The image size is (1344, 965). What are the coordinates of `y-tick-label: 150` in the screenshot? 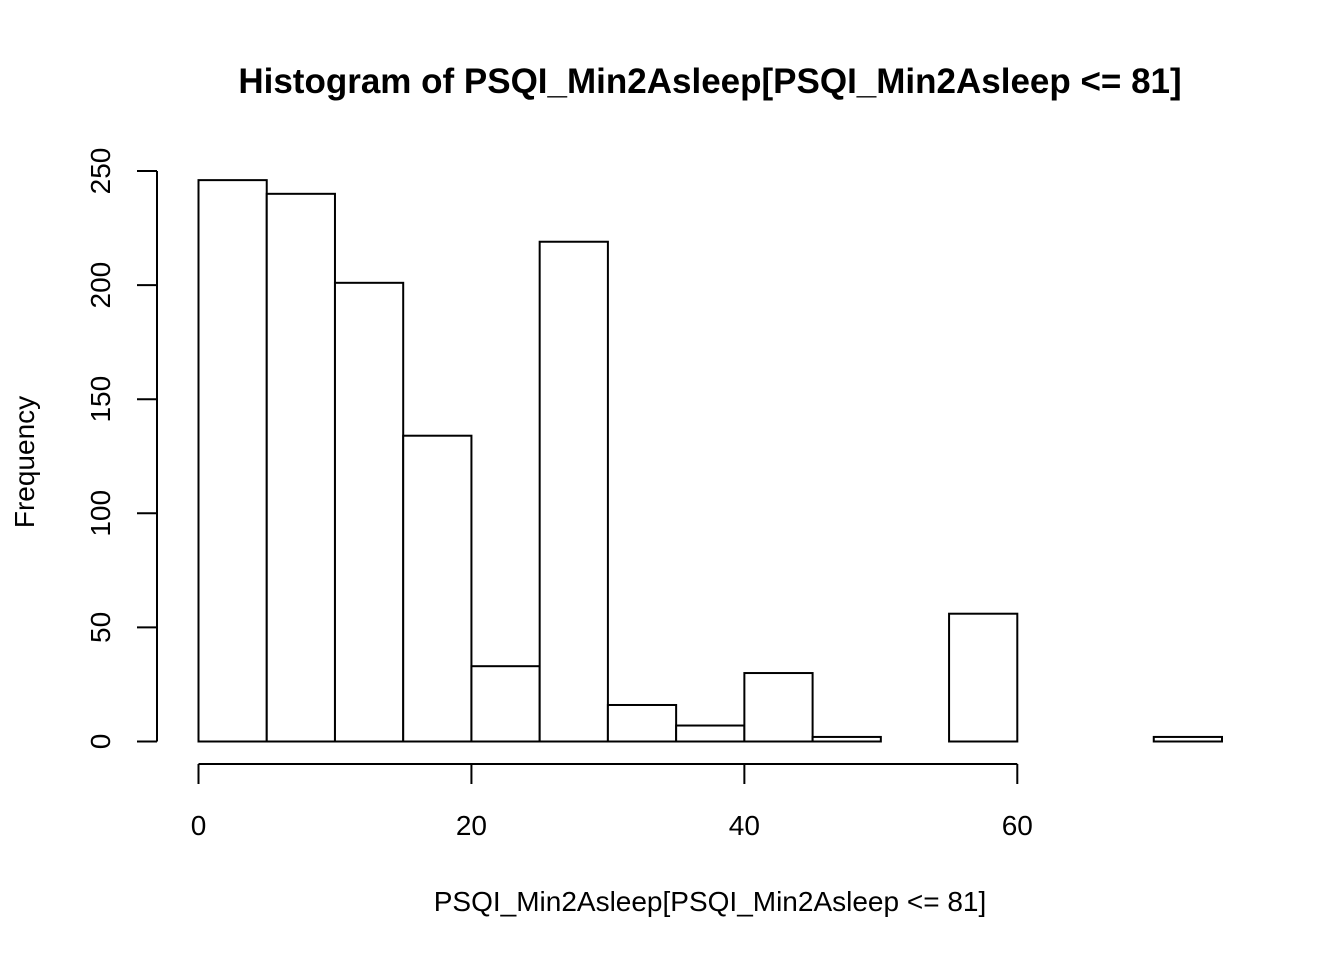 It's located at (100, 399).